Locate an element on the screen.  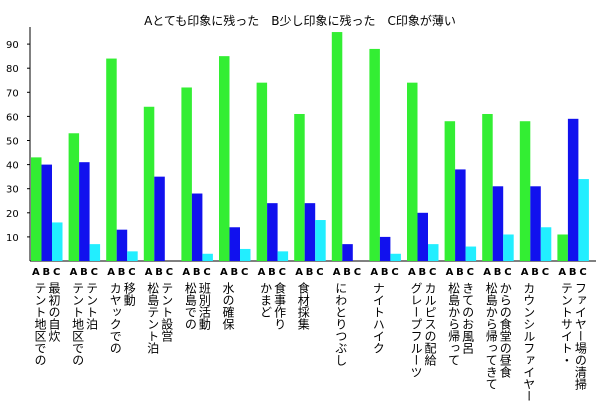
y-tick-label: 80 is located at coordinates (12, 69).